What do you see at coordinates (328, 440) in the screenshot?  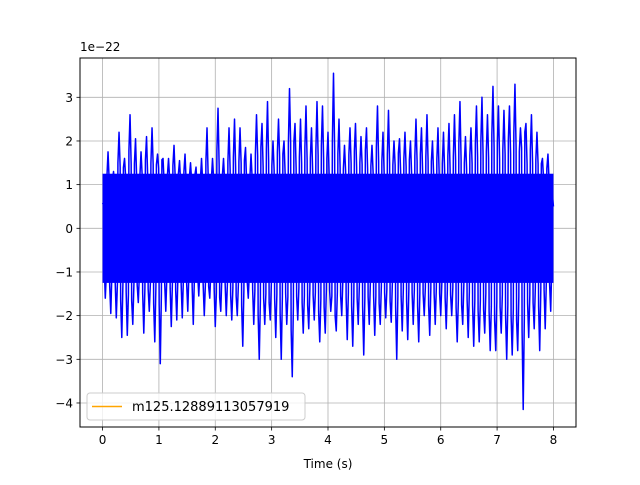 I see `x-tick-label: 4` at bounding box center [328, 440].